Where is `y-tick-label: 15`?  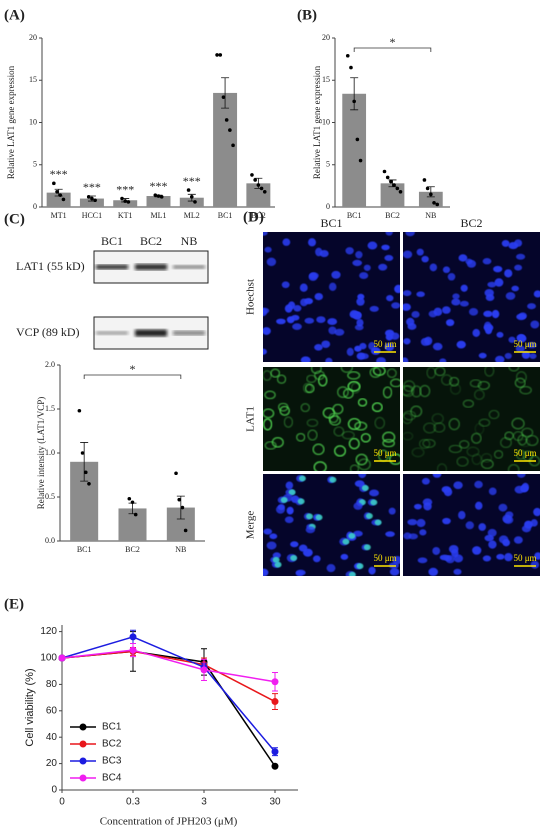 y-tick-label: 15 is located at coordinates (326, 79).